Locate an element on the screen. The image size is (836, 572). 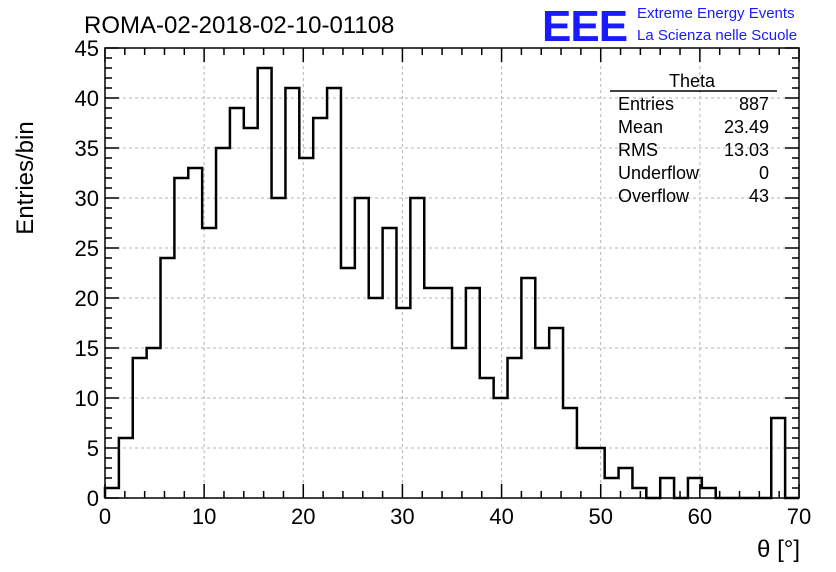
stats-value-entries: 887 is located at coordinates (754, 104).